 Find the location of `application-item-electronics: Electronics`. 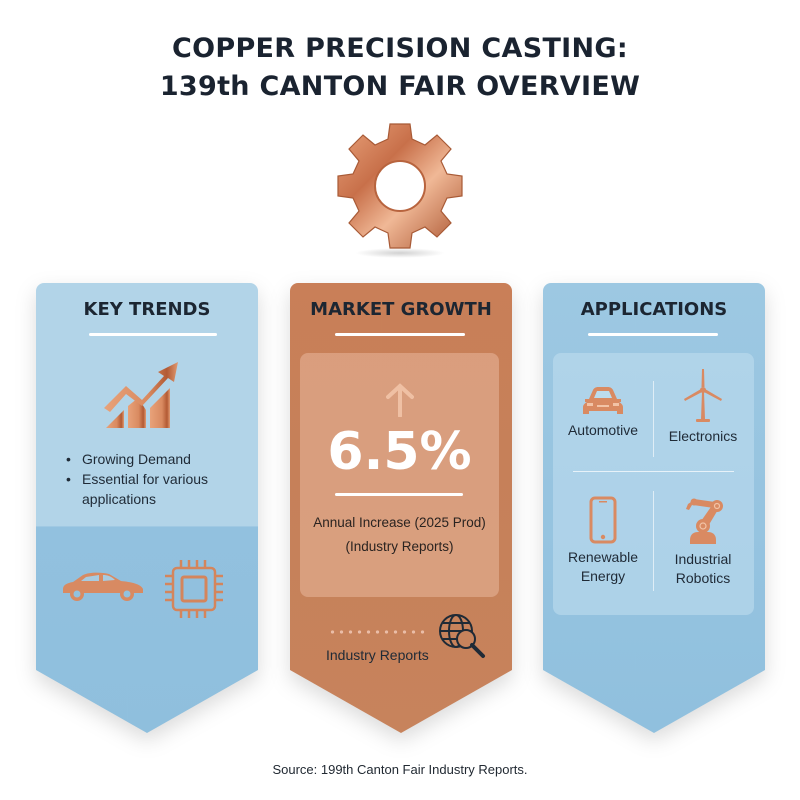

application-item-electronics: Electronics is located at coordinates (703, 406).